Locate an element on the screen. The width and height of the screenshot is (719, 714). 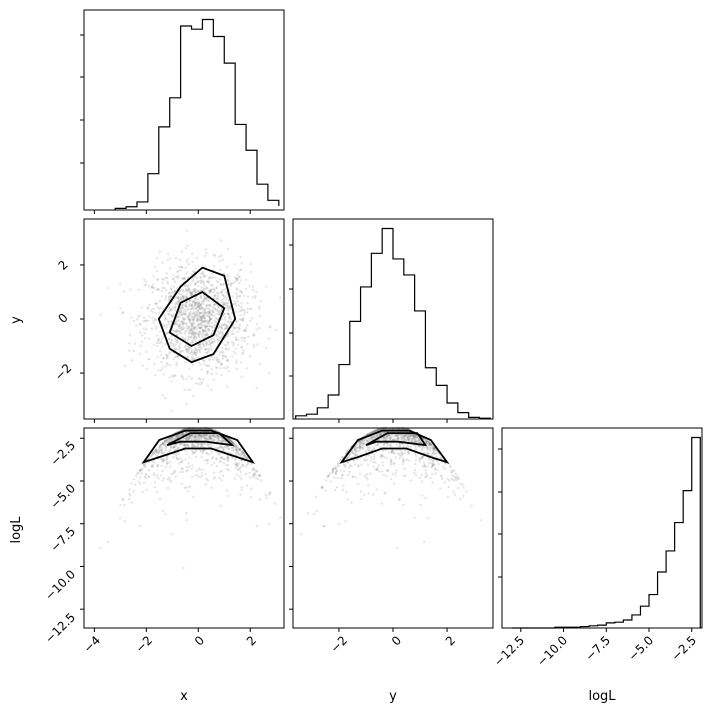
tick-label-ybot-neg2: −2 is located at coordinates (339, 644).